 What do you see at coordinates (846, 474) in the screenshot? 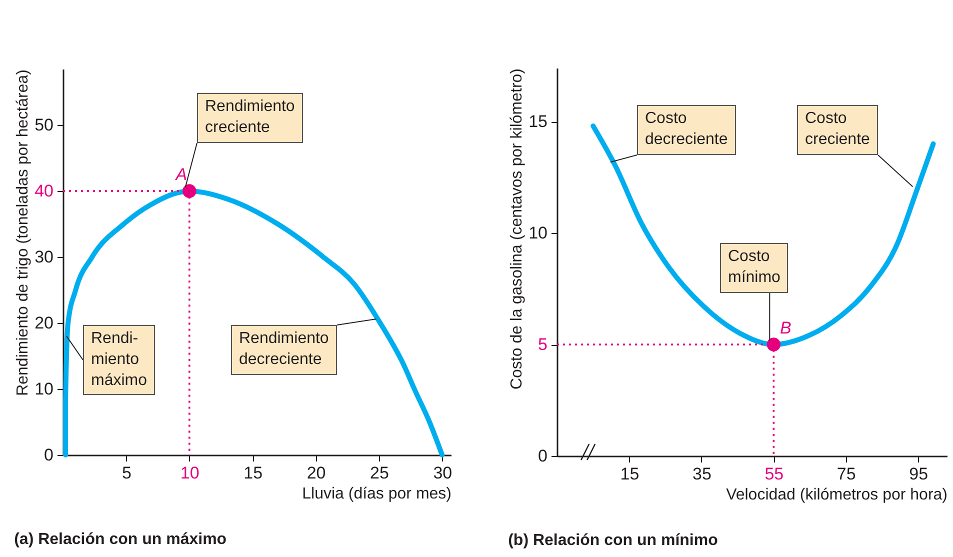
I see `x-tick-label: 75` at bounding box center [846, 474].